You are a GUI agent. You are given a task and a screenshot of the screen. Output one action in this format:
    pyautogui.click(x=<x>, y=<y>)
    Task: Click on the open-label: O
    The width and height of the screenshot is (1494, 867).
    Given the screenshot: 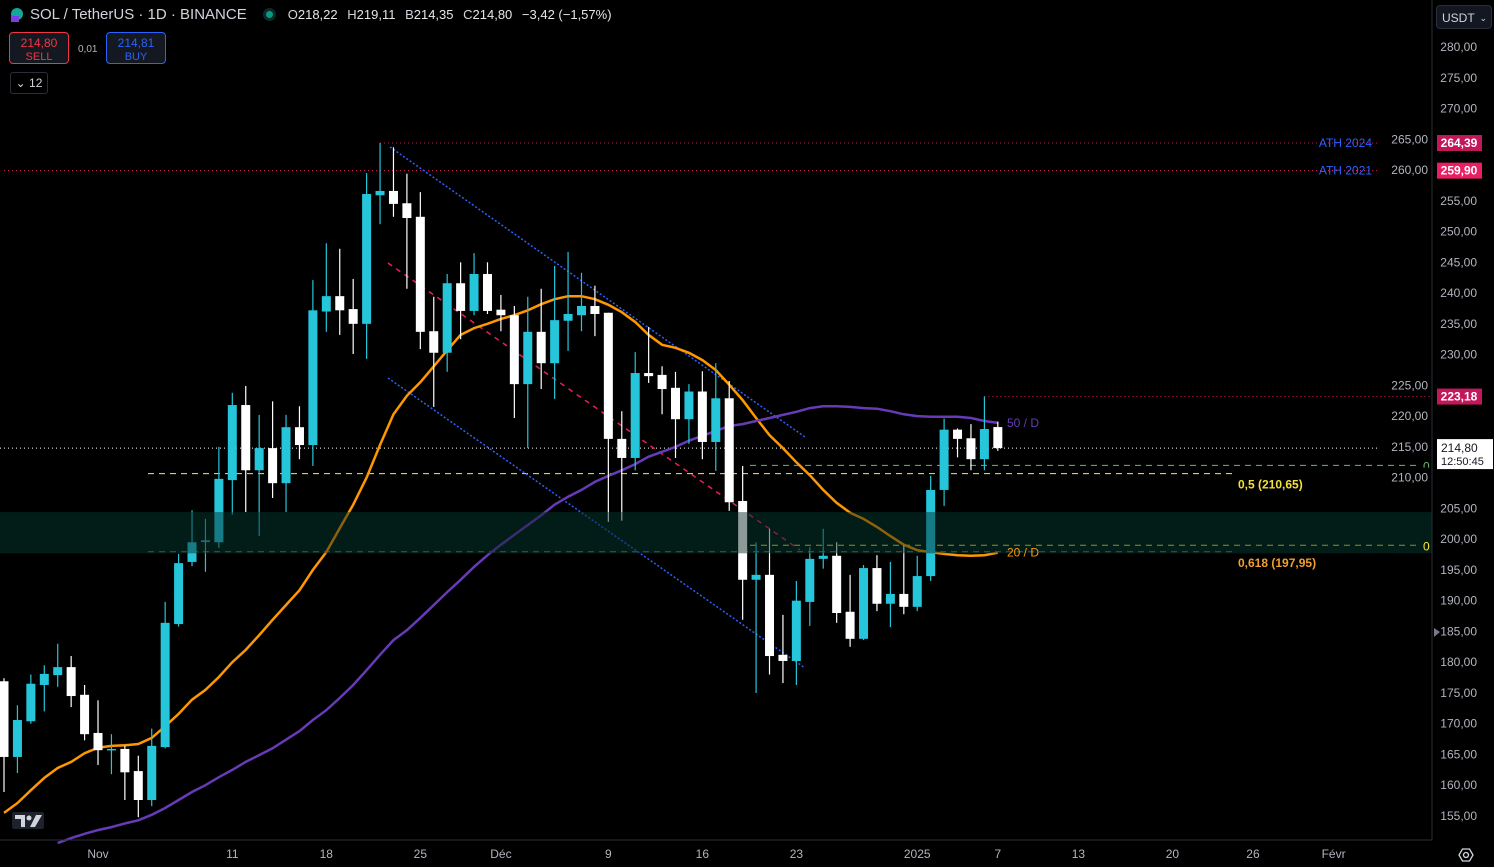 What is the action you would take?
    pyautogui.click(x=292, y=14)
    